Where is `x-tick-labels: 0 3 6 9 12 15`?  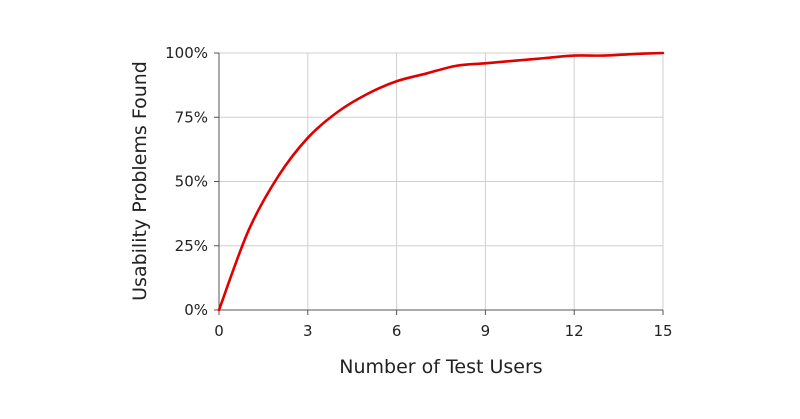 x-tick-labels: 0 3 6 9 12 15 is located at coordinates (443, 331).